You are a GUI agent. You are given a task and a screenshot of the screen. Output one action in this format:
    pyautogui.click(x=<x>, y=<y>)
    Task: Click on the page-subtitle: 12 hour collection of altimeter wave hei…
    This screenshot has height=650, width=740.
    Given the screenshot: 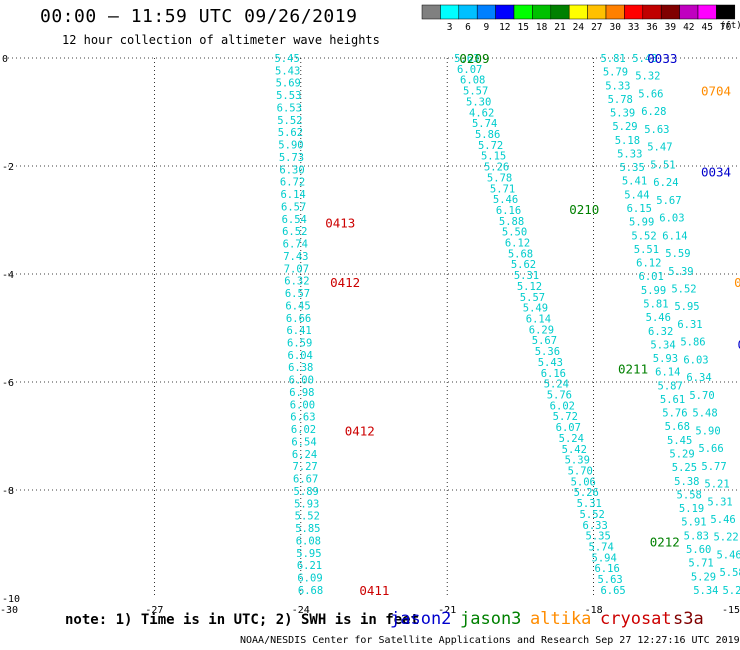 What is the action you would take?
    pyautogui.click(x=221, y=40)
    